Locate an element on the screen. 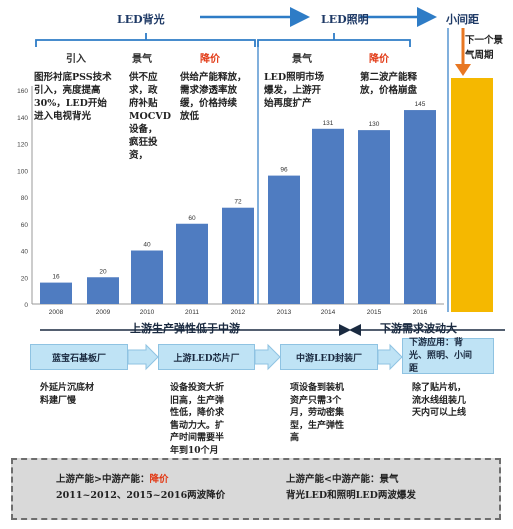  brace-lighting is located at coordinates (334, 40).